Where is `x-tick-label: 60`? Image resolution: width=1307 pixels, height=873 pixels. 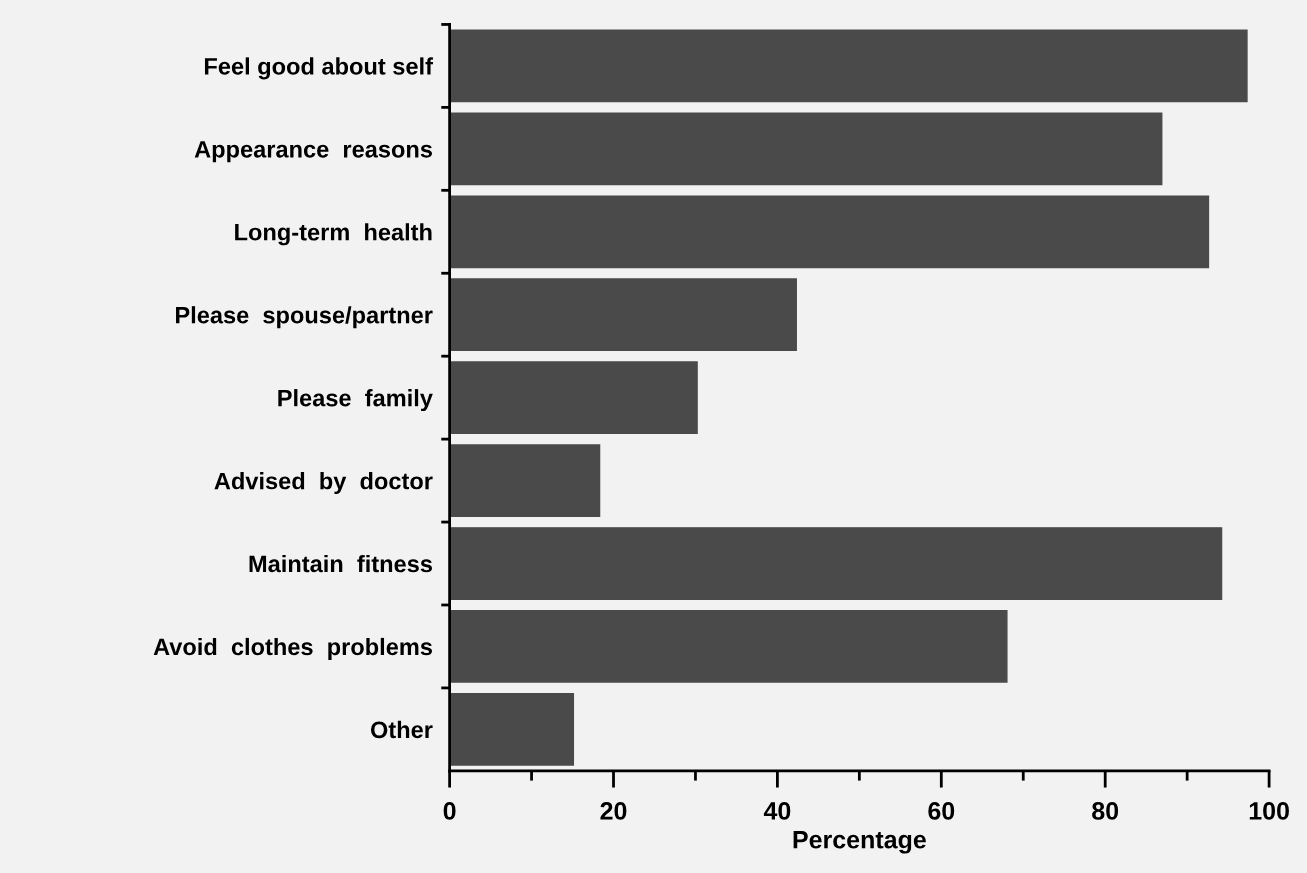
x-tick-label: 60 is located at coordinates (941, 811).